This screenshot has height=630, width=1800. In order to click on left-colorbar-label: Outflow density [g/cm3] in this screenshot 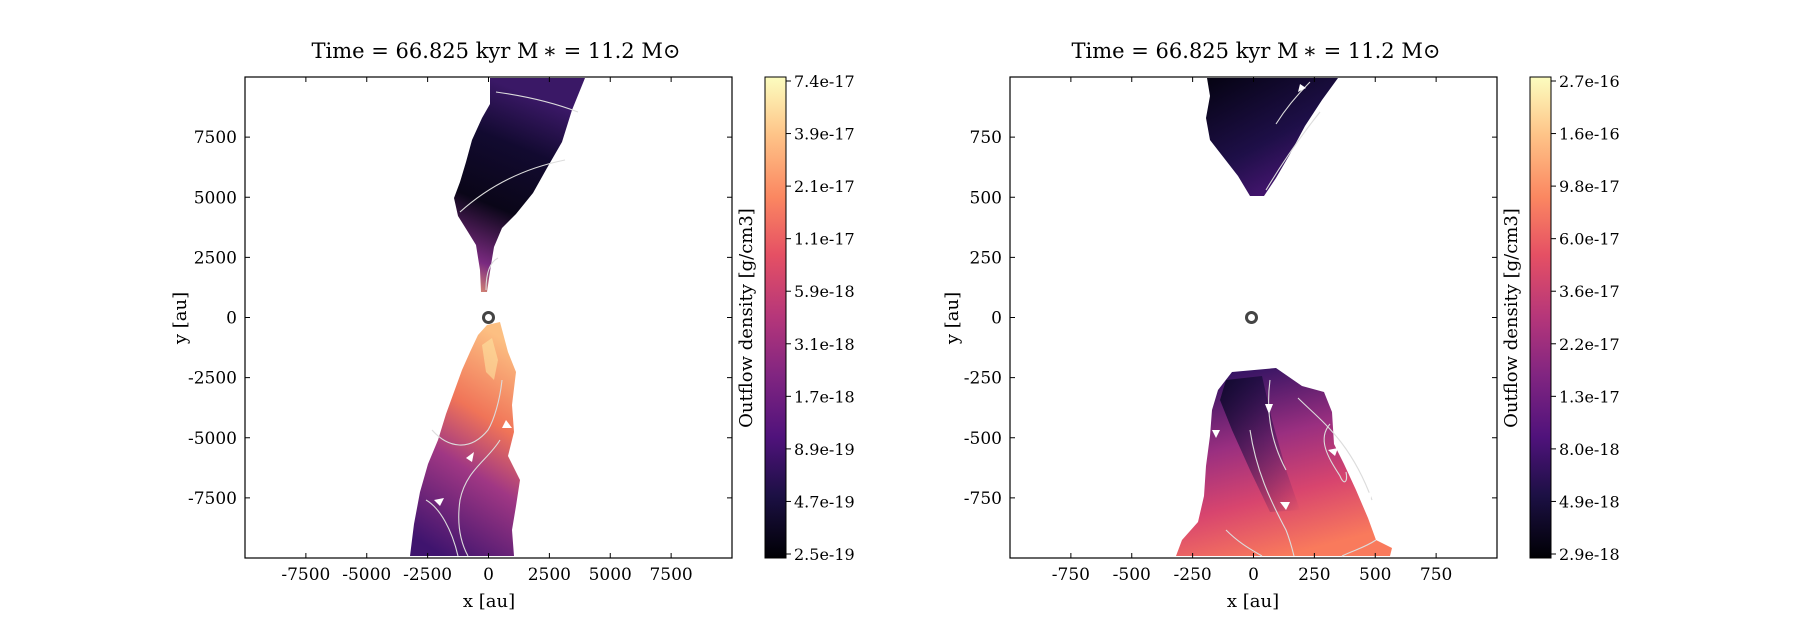, I will do `click(746, 318)`.